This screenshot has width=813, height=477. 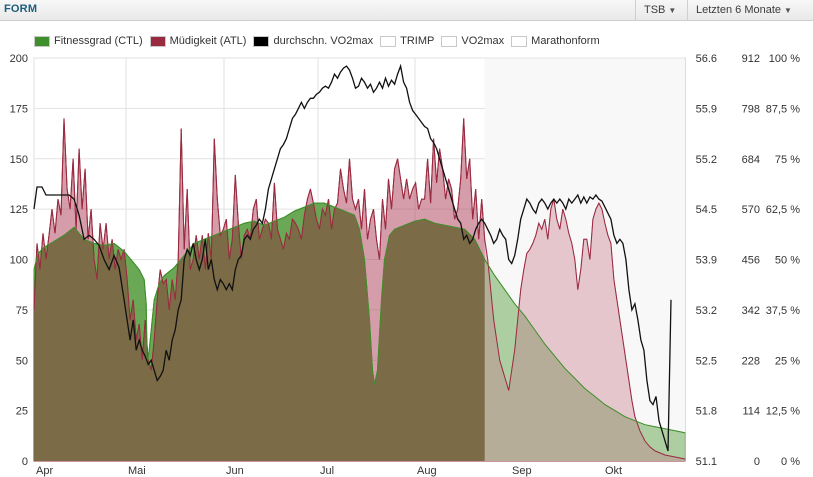 What do you see at coordinates (787, 261) in the screenshot?
I see `right-axis-tick-label: 50 %` at bounding box center [787, 261].